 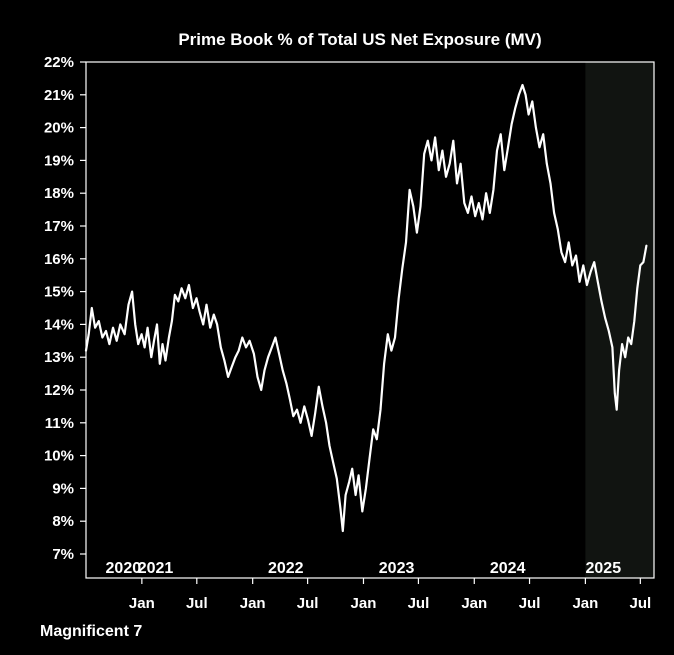 I want to click on year-label: 2020, so click(x=124, y=568).